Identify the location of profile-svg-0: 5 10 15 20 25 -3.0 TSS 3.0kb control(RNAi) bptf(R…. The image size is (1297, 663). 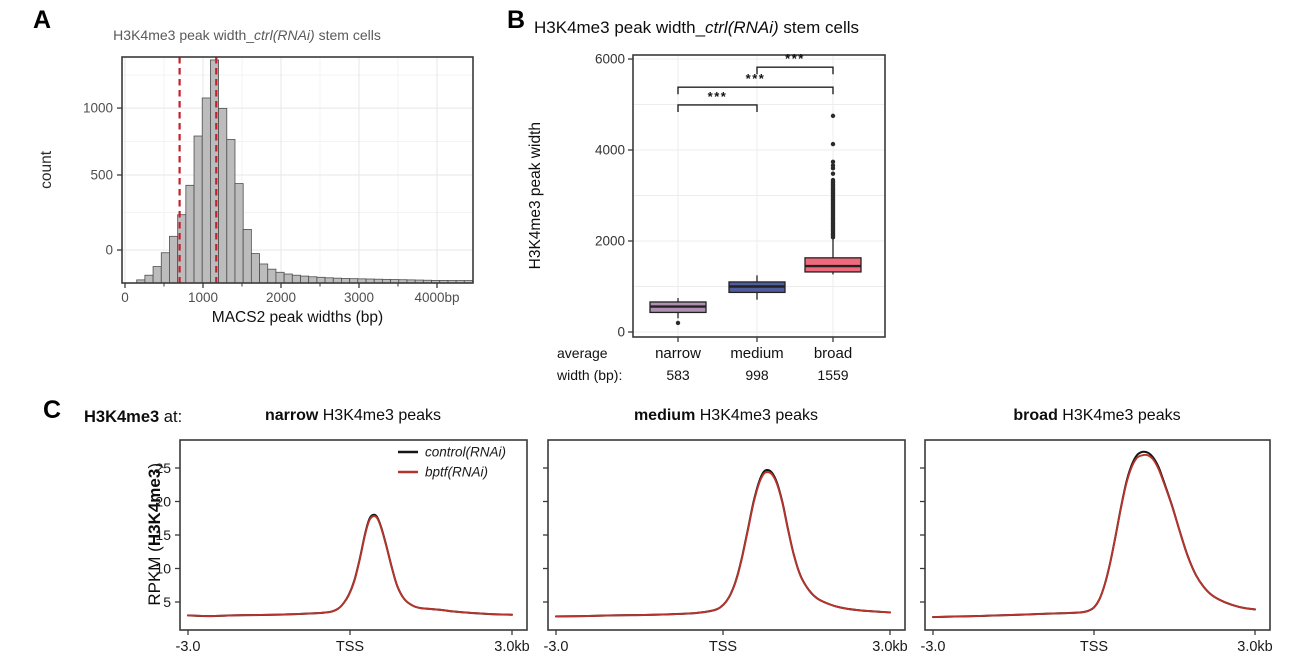
(342, 547).